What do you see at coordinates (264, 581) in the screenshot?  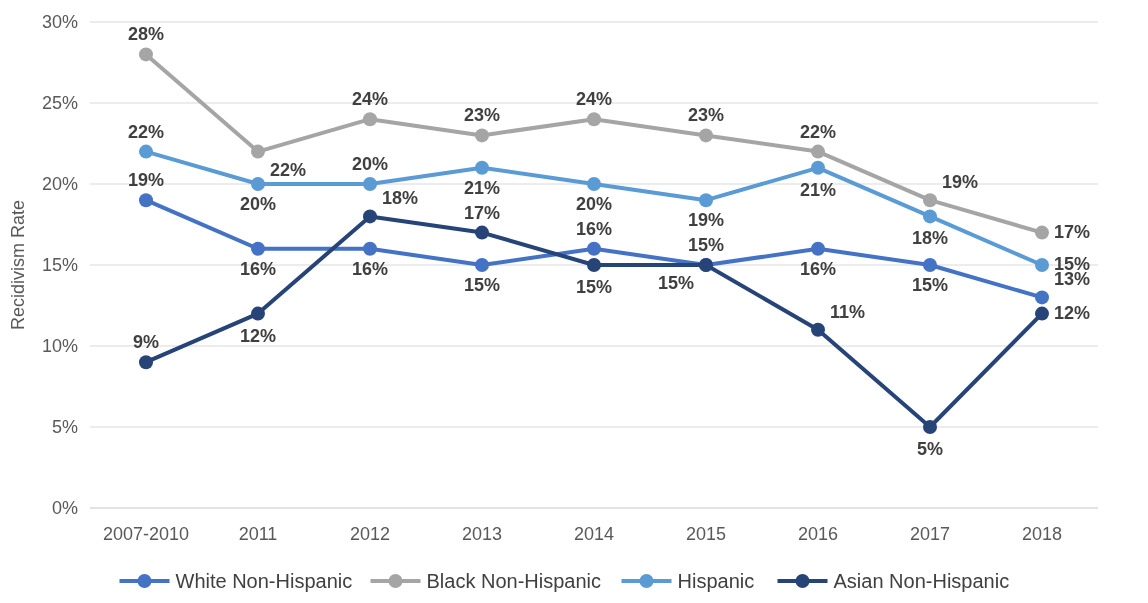 I see `legend-label: White Non-Hispanic` at bounding box center [264, 581].